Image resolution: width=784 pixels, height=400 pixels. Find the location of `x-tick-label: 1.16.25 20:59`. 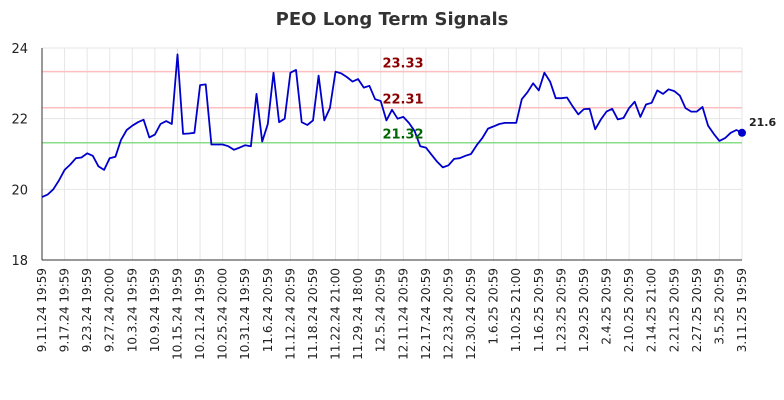

x-tick-label: 1.16.25 20:59 is located at coordinates (539, 310).